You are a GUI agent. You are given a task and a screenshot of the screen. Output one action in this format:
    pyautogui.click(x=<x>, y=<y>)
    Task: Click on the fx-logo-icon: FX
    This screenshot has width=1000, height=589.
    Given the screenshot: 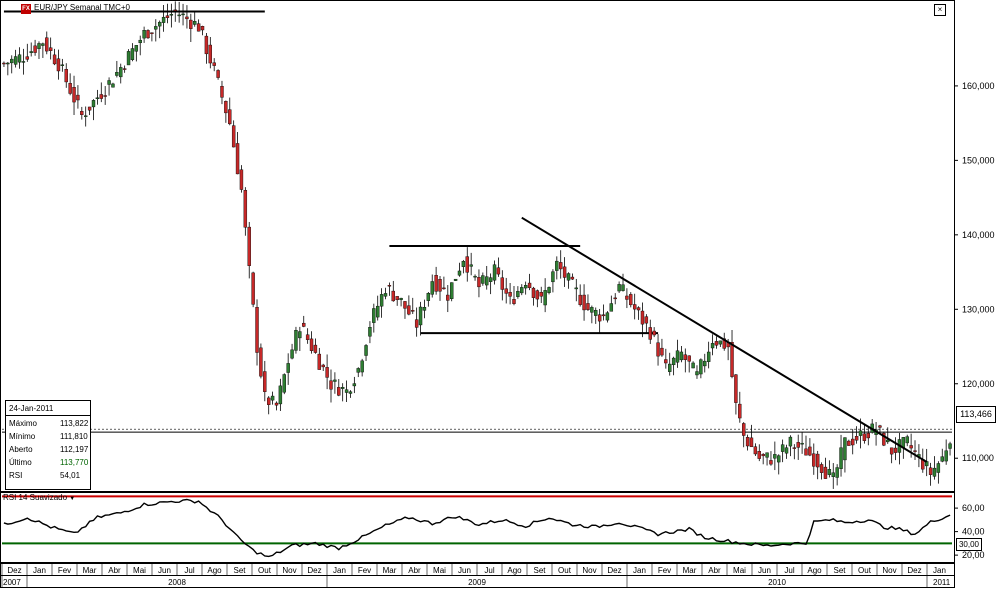 What is the action you would take?
    pyautogui.click(x=26, y=9)
    